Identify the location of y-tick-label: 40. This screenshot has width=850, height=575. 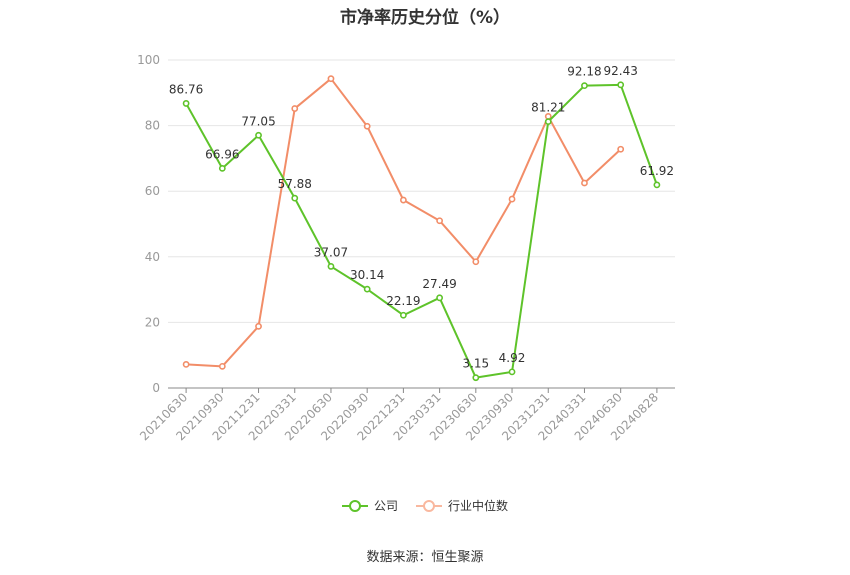
(152, 257).